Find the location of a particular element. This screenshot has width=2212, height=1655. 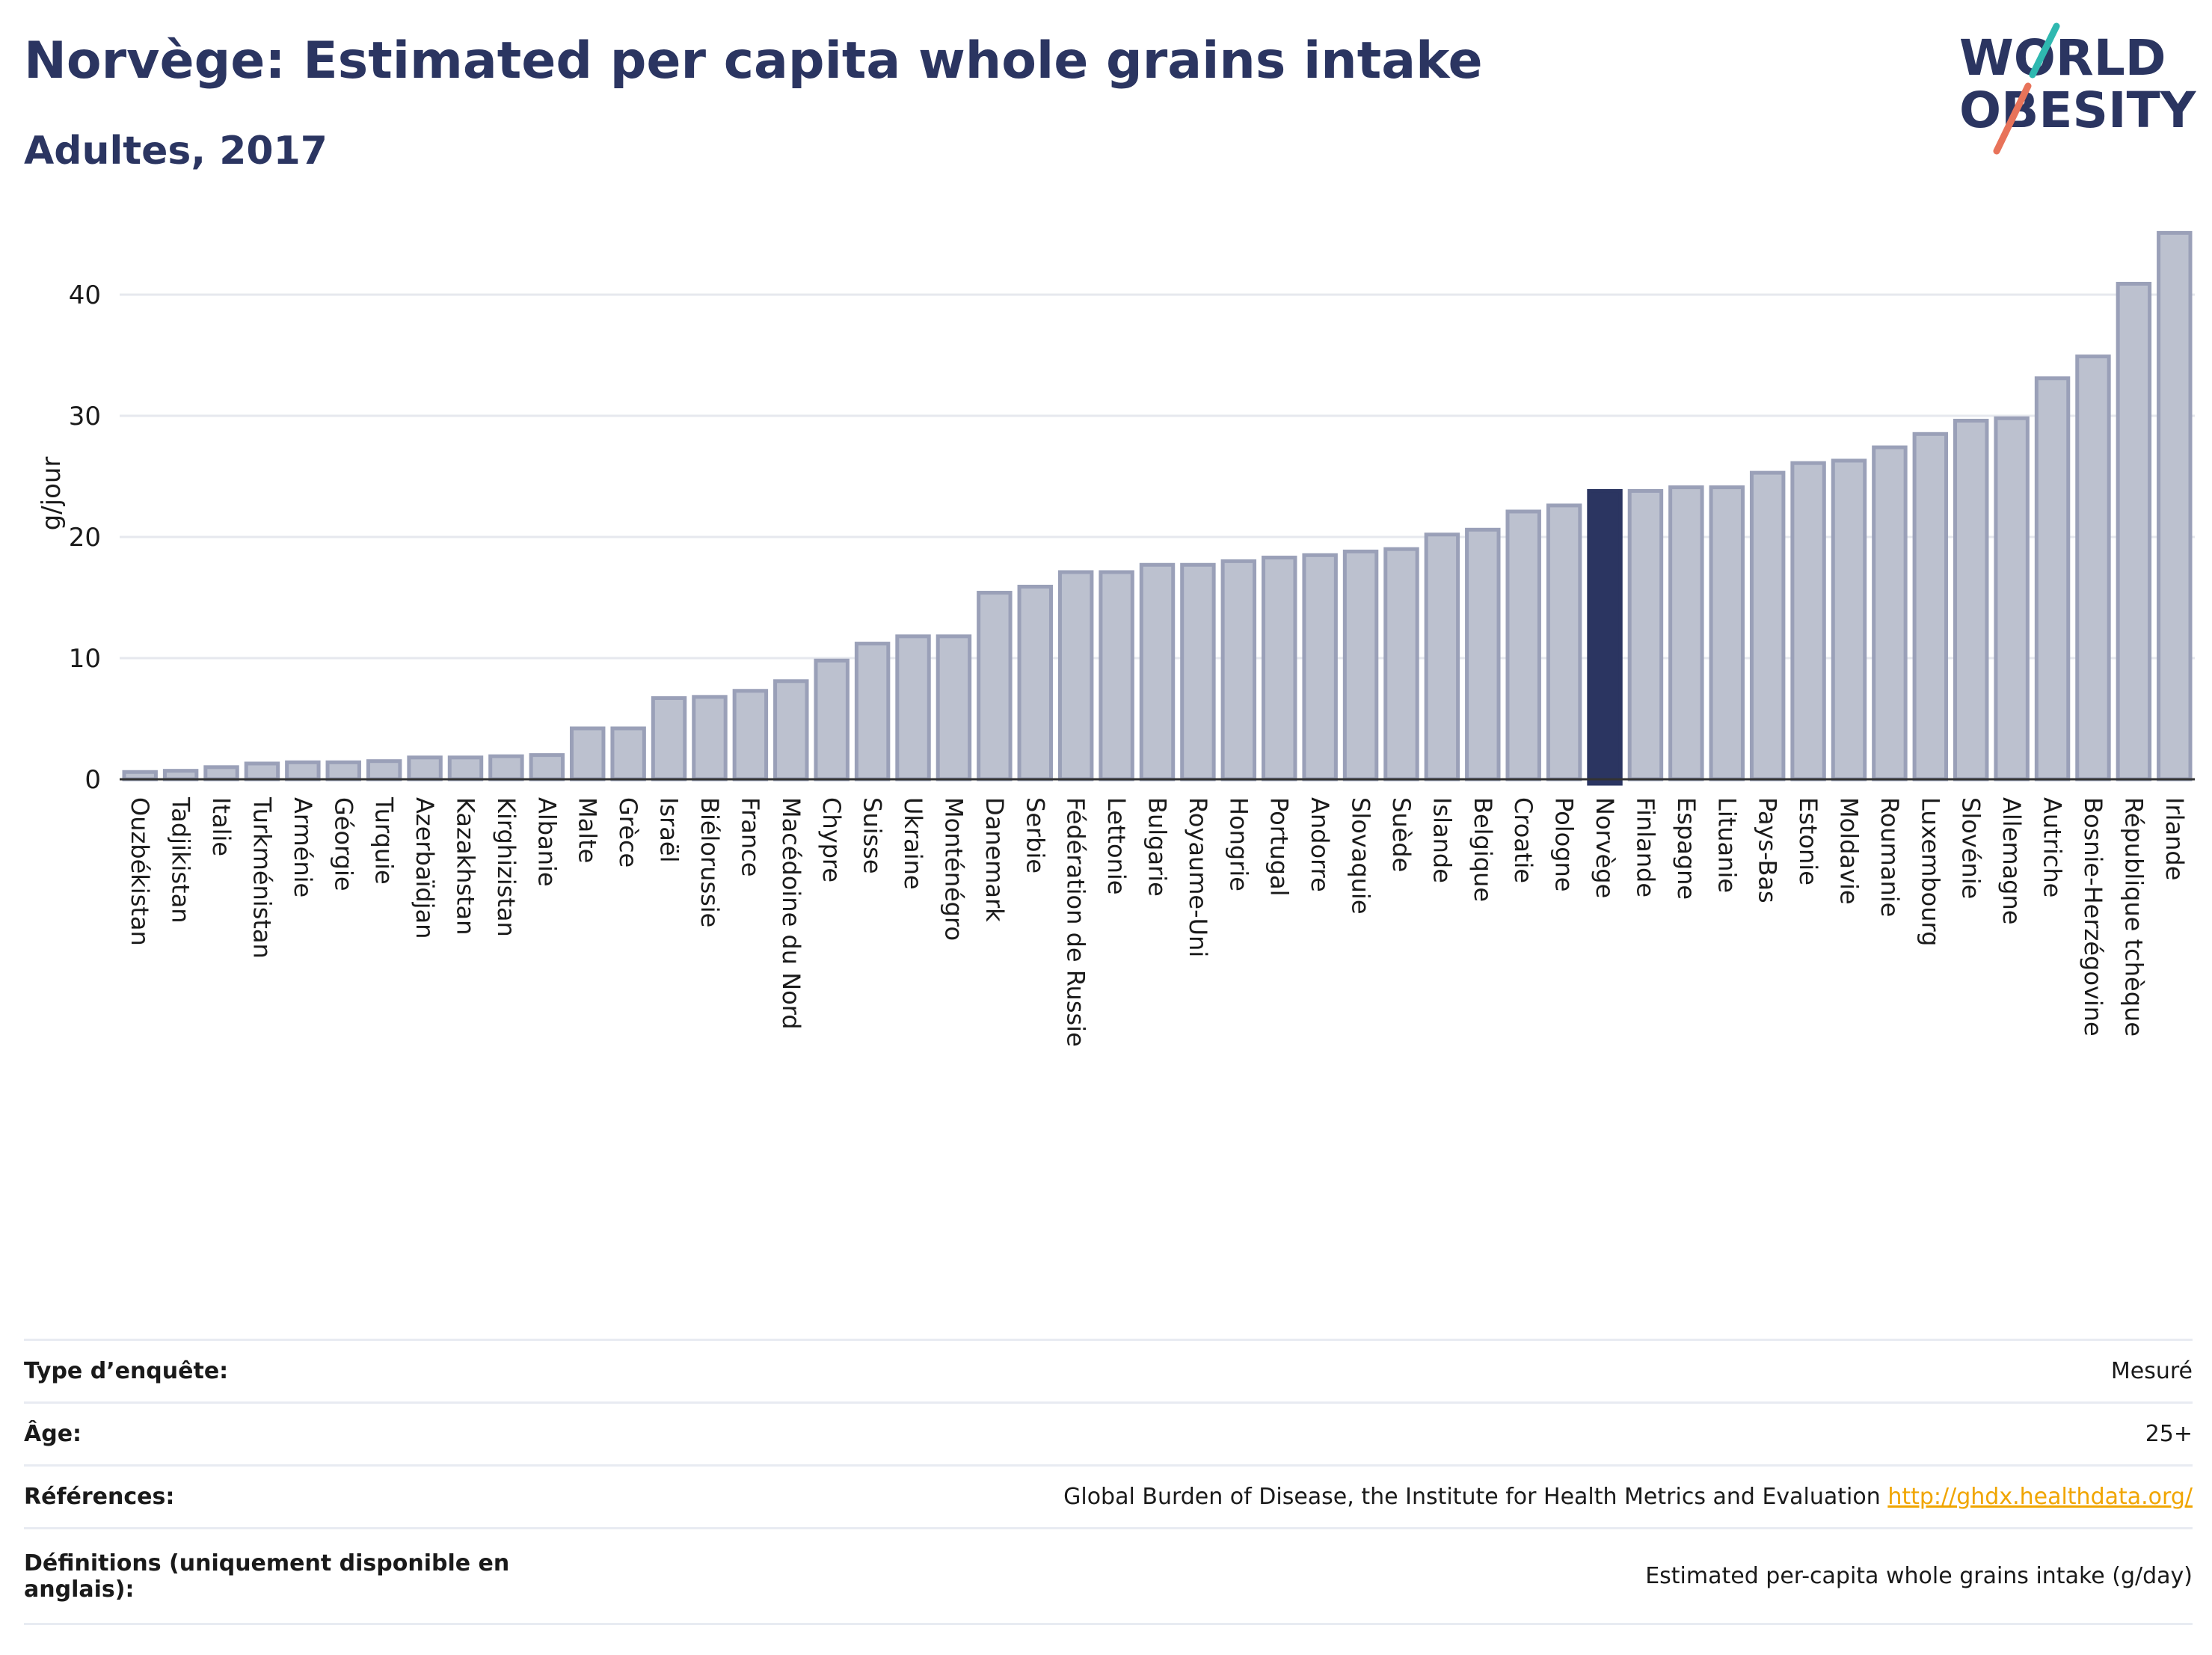

bar-Estonie is located at coordinates (1808, 621).